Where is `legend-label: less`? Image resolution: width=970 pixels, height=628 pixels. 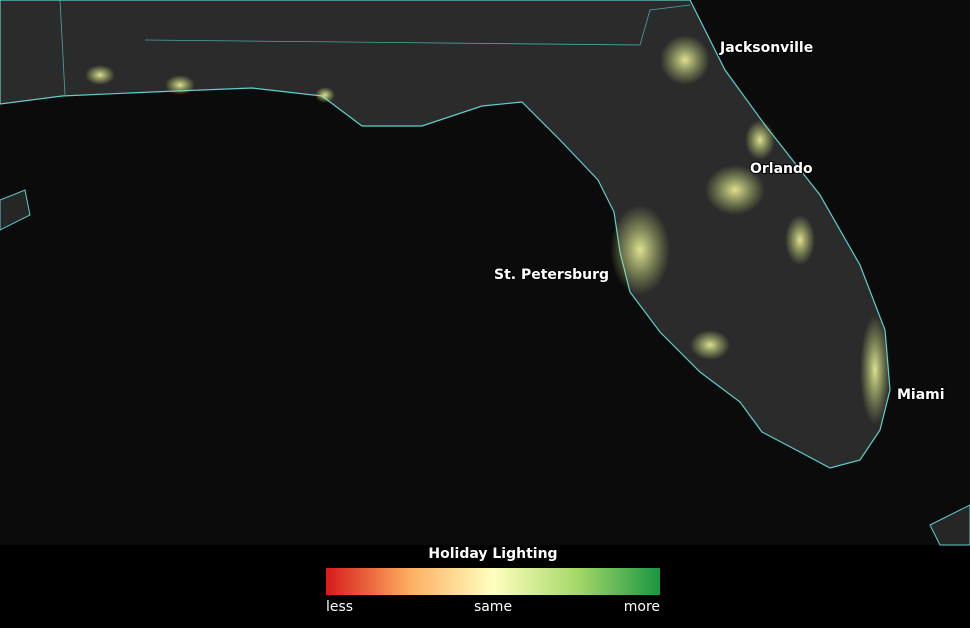 legend-label: less is located at coordinates (339, 607).